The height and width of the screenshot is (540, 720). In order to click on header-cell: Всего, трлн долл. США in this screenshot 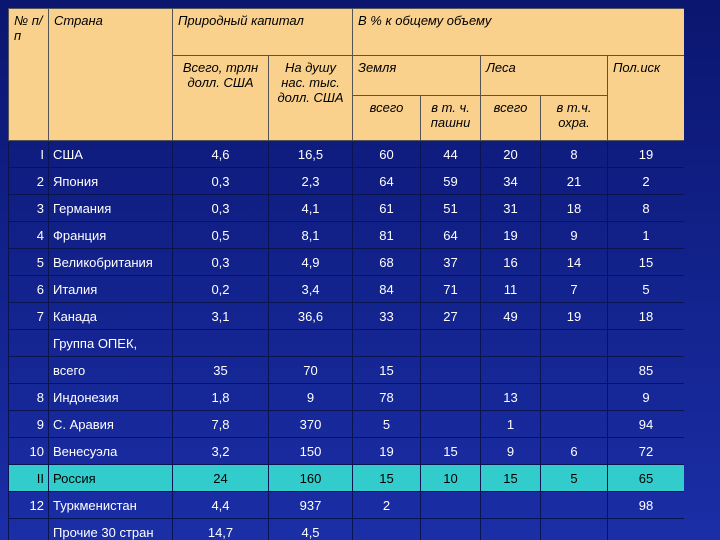, I will do `click(220, 98)`.